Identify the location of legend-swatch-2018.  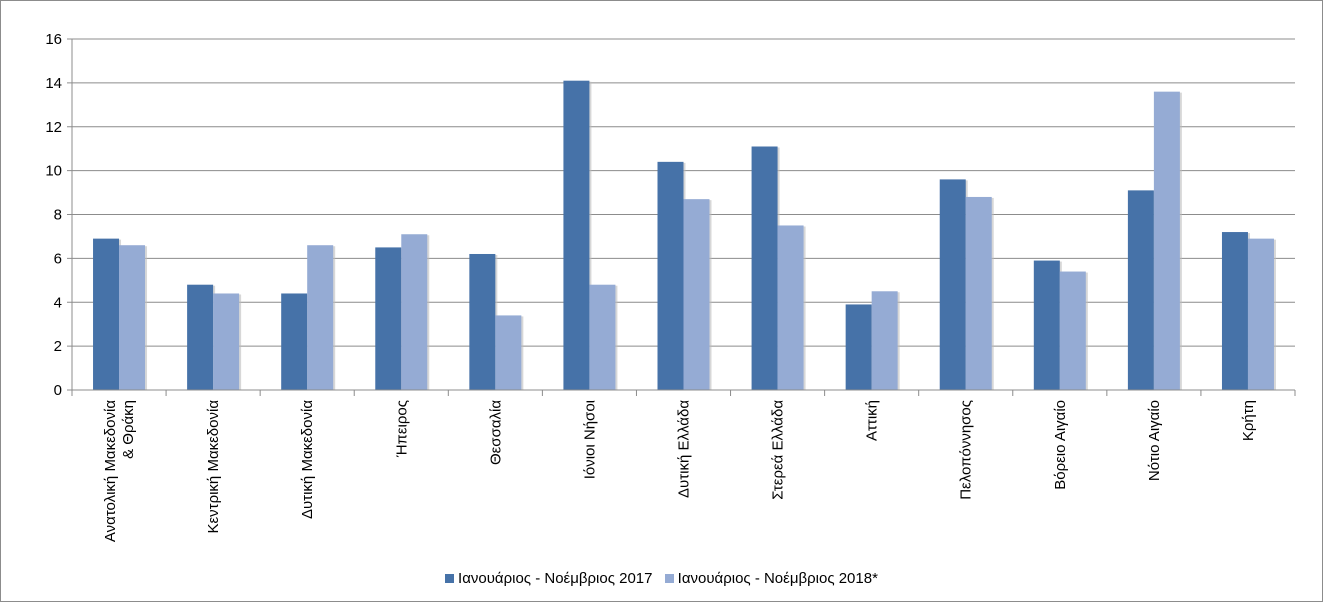
(669, 578).